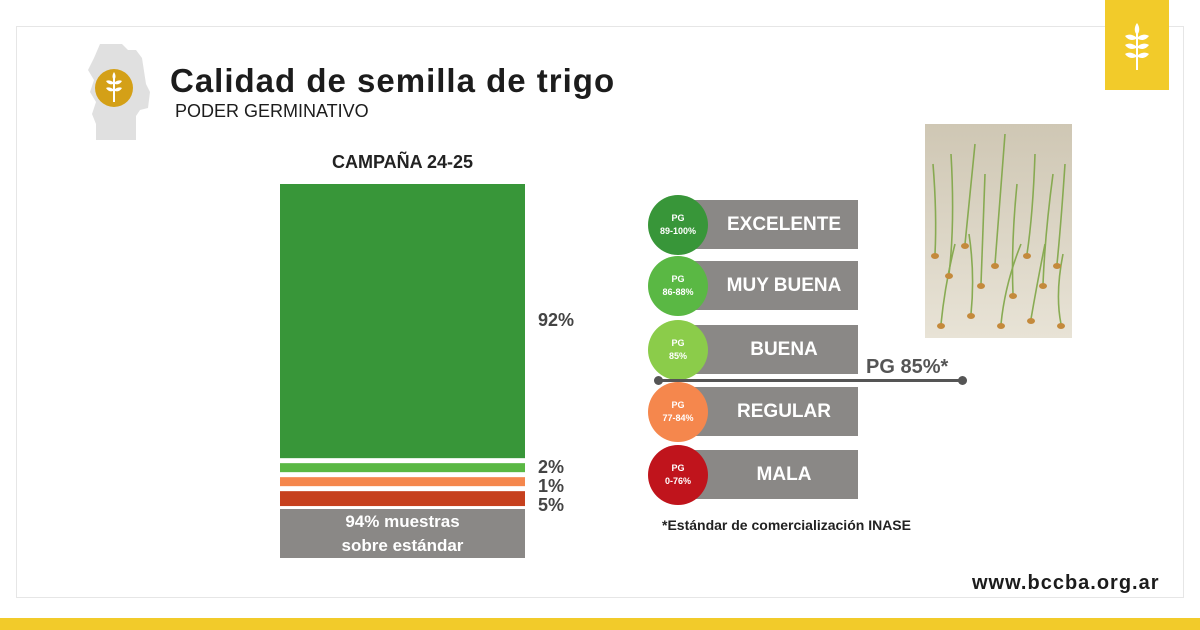  I want to click on brand-logo, so click(1137, 45).